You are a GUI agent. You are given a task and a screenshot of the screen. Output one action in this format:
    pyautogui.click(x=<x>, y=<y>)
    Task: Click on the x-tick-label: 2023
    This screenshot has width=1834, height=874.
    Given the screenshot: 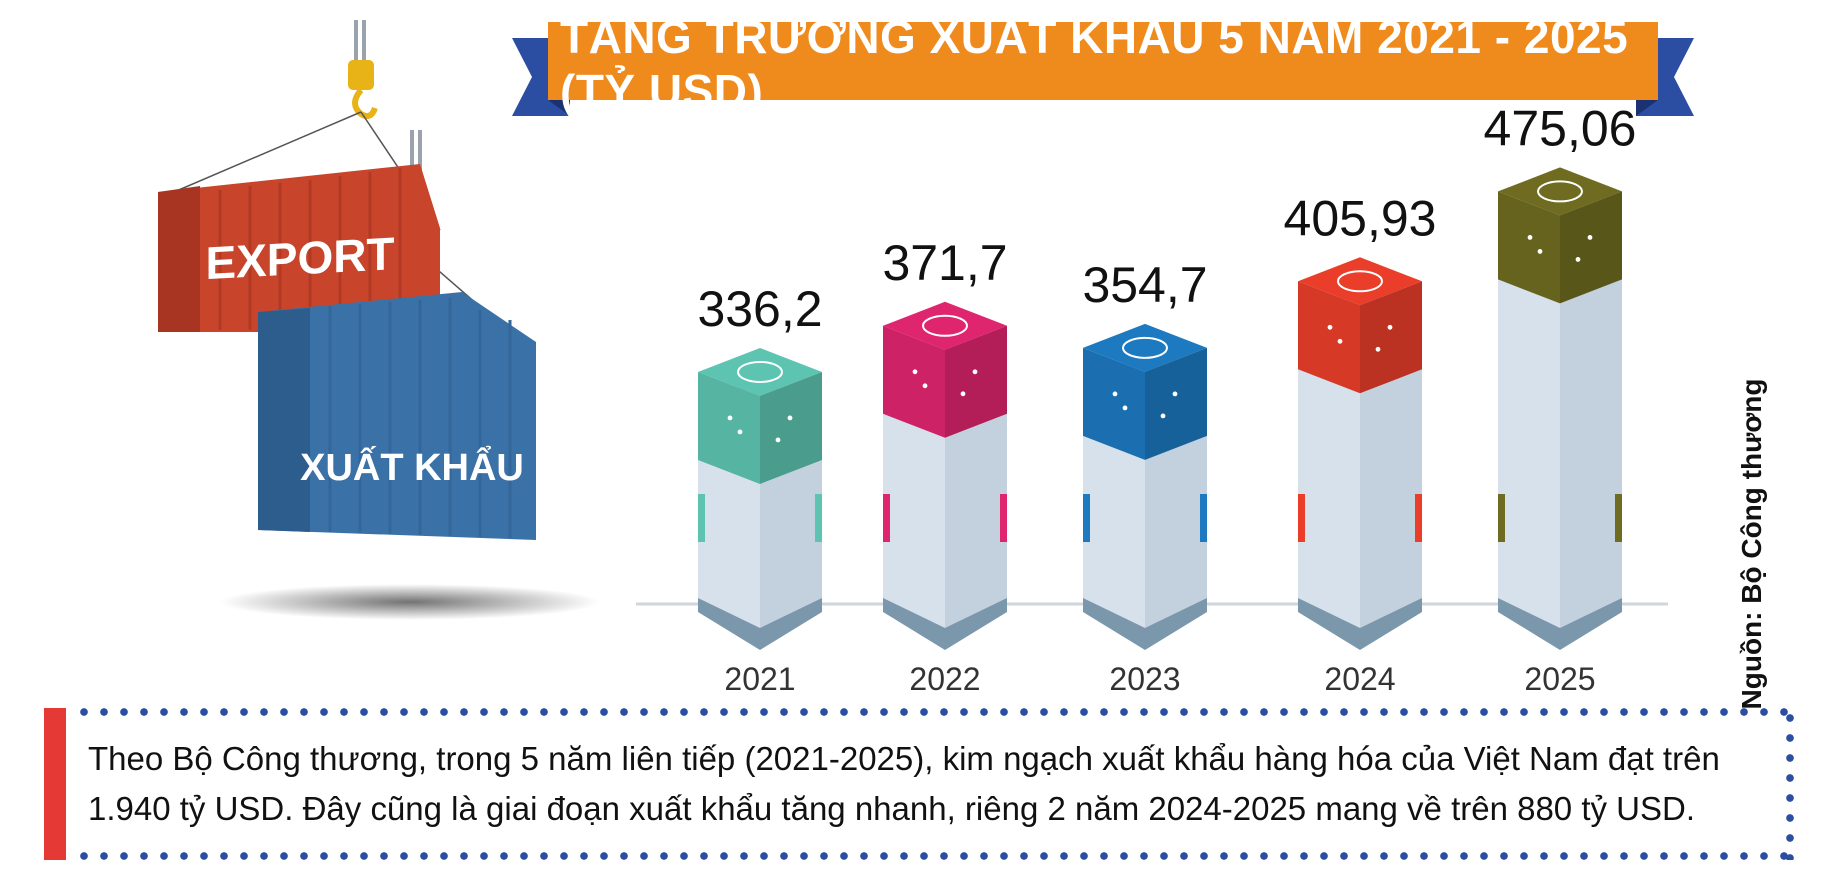 What is the action you would take?
    pyautogui.click(x=1144, y=679)
    